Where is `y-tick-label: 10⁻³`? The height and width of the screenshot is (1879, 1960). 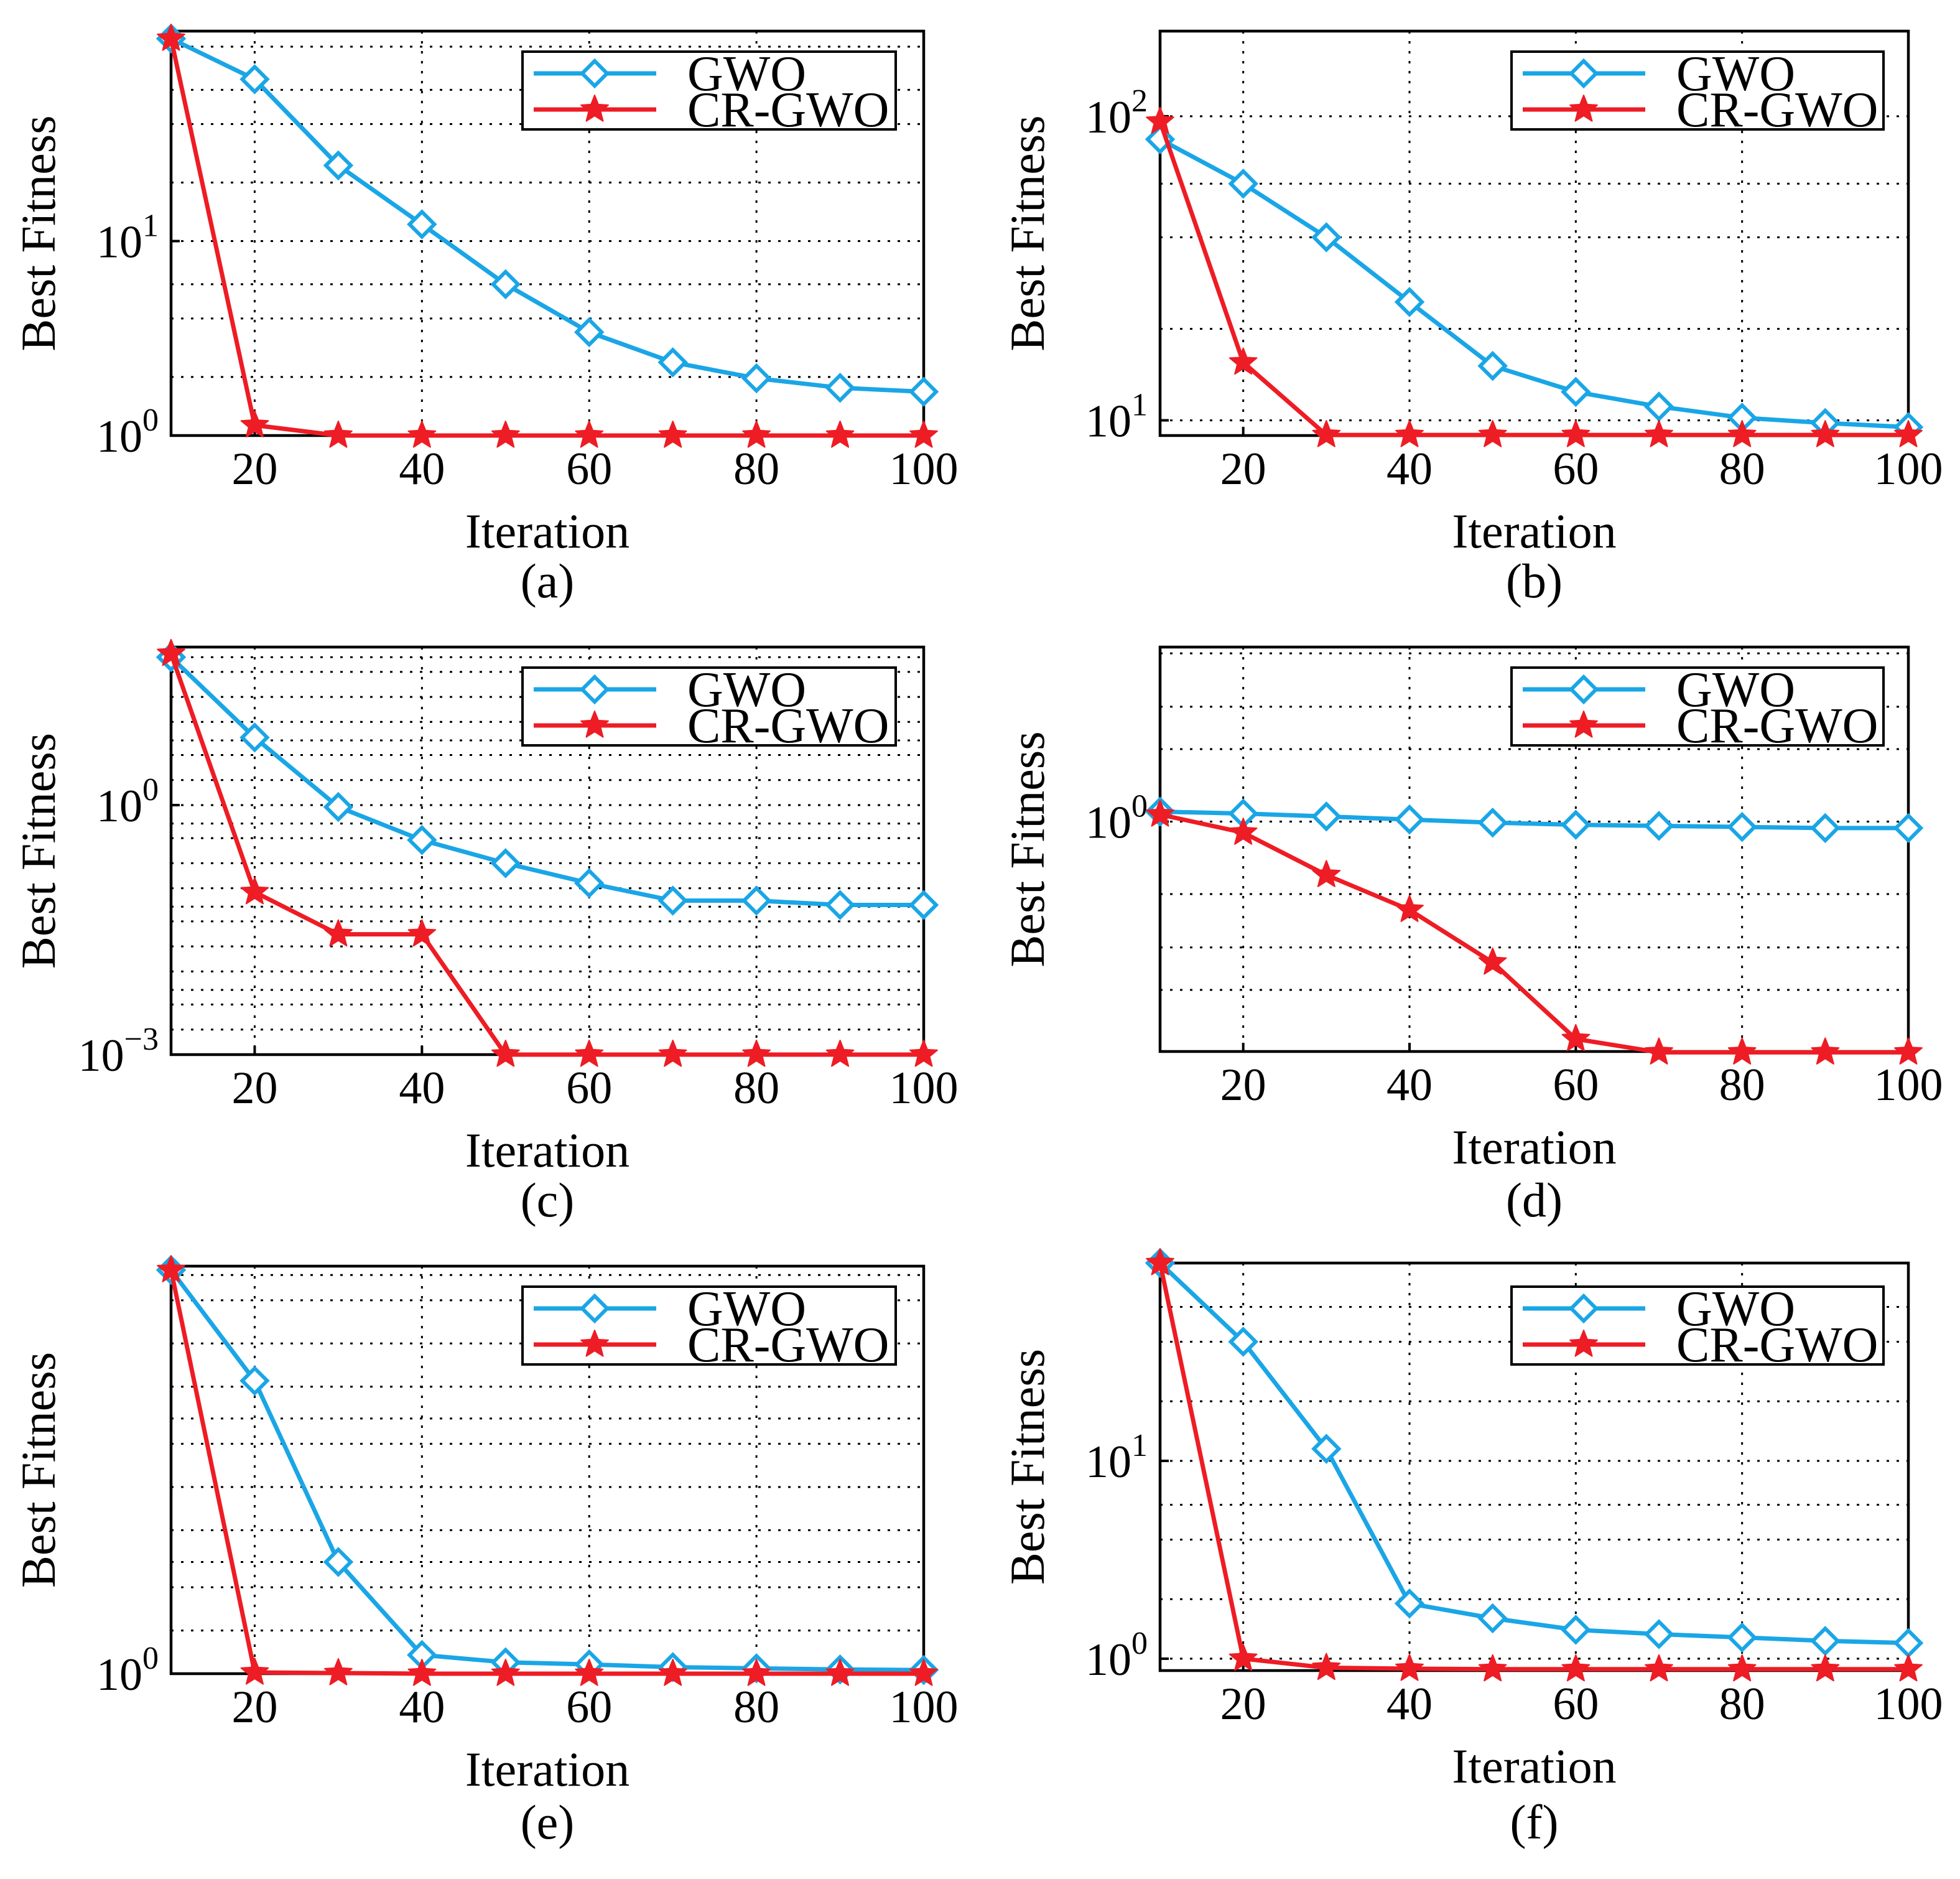 y-tick-label: 10⁻³ is located at coordinates (118, 1051).